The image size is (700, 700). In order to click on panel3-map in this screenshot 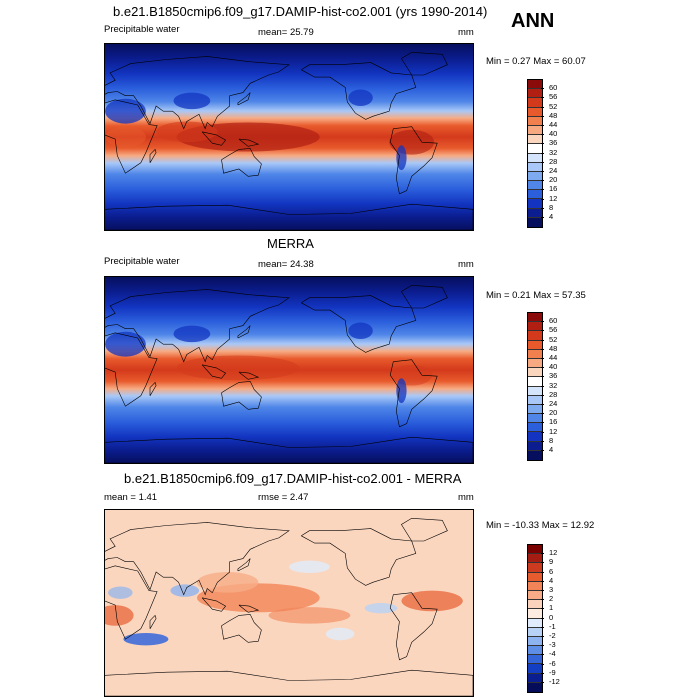, I will do `click(289, 603)`.